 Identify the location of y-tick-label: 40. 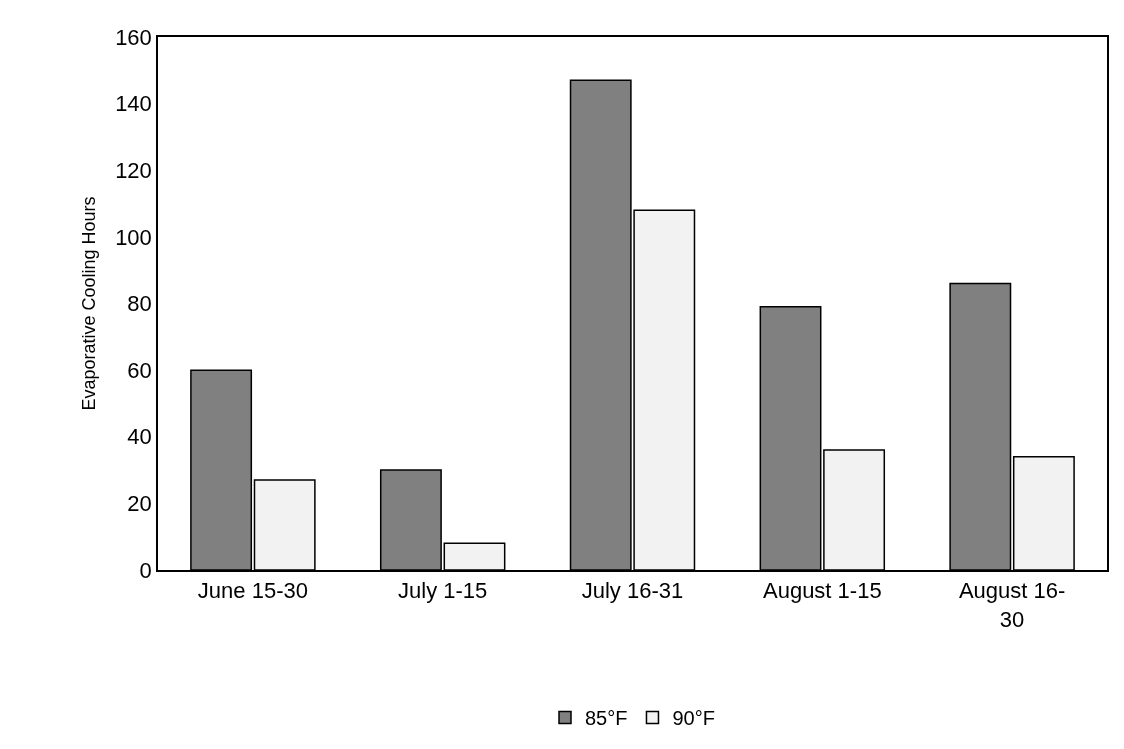
(139, 437).